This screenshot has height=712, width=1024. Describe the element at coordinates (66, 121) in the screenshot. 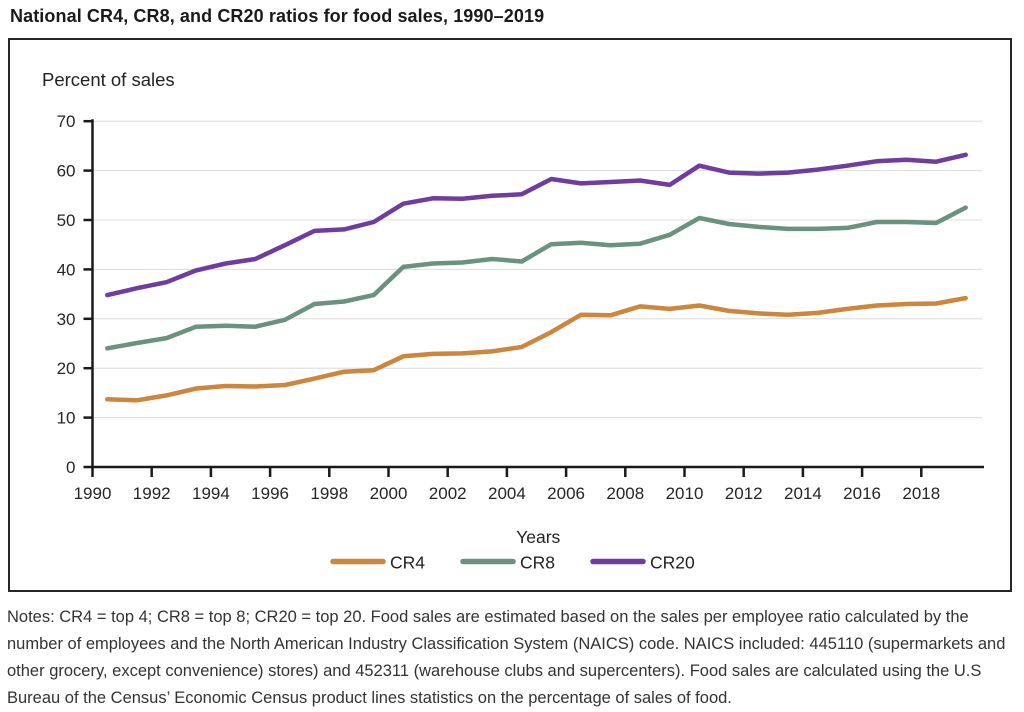

I see `y-tick-label-70: 70` at that location.